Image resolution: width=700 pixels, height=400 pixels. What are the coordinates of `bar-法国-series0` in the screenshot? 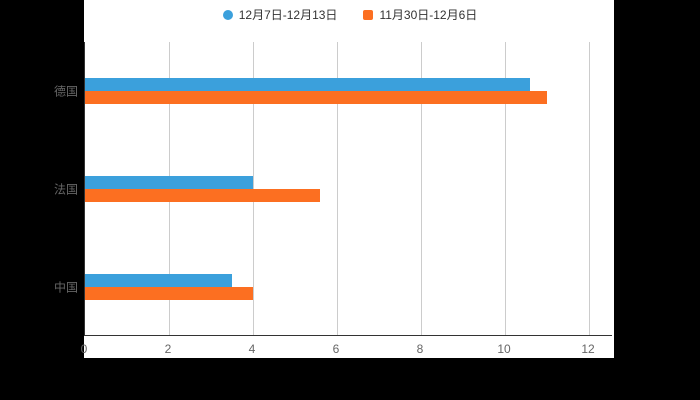 It's located at (169, 182).